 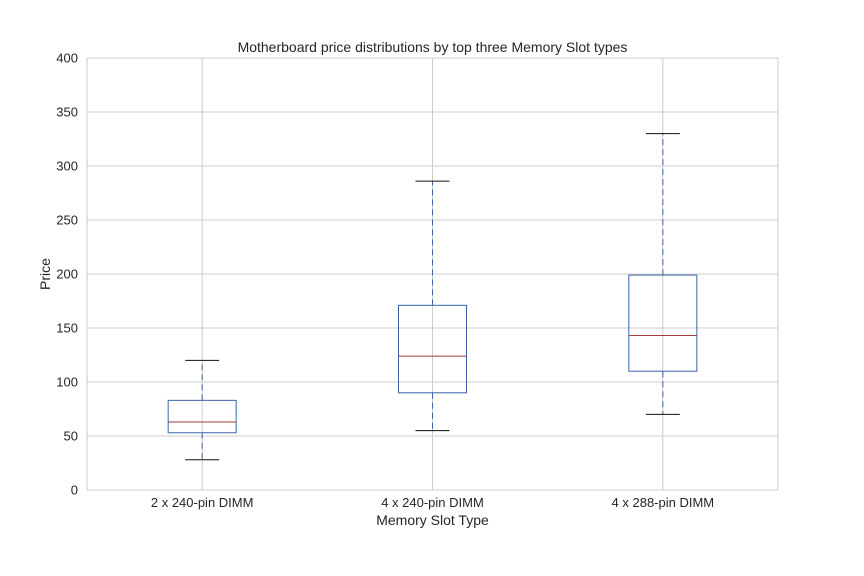 What do you see at coordinates (67, 220) in the screenshot?
I see `y-tick-label: 250` at bounding box center [67, 220].